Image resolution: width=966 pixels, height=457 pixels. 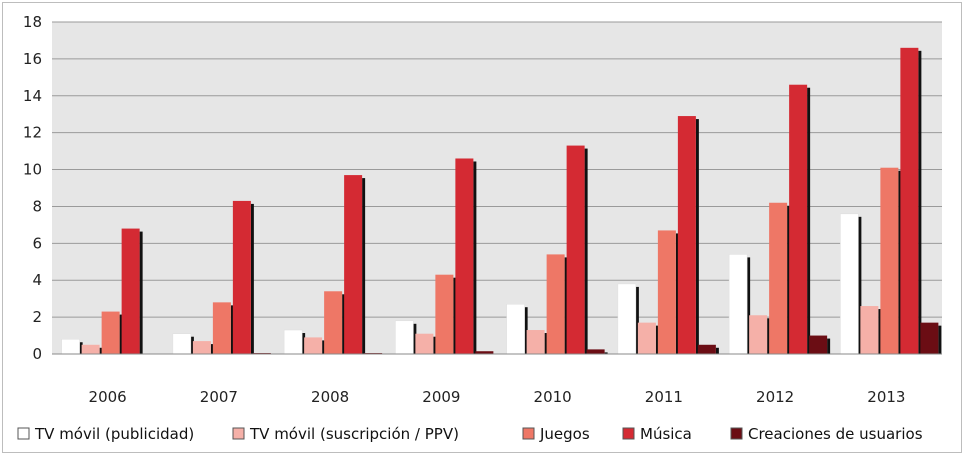 I want to click on y-tick-label: 2, so click(x=37, y=317).